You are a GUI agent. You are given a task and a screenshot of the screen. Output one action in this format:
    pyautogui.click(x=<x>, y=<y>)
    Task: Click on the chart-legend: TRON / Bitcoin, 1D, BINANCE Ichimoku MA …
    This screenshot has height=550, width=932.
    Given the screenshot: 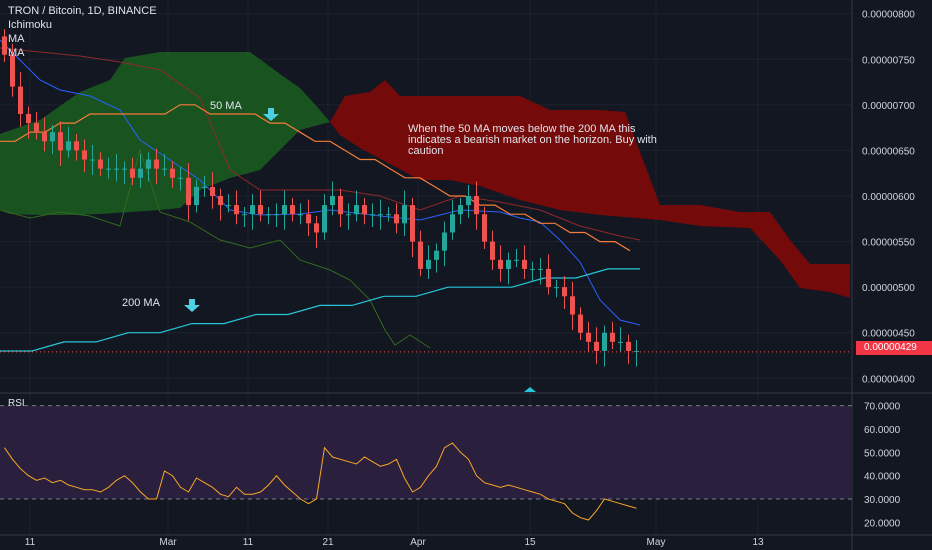 What is the action you would take?
    pyautogui.click(x=82, y=32)
    